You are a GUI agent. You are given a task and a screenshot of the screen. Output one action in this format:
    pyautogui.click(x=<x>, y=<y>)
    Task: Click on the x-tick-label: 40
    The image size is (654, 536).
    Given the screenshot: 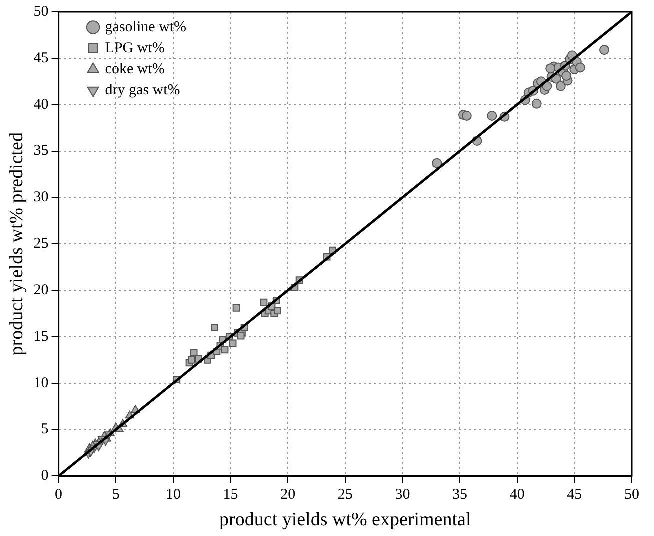 What is the action you would take?
    pyautogui.click(x=517, y=495)
    